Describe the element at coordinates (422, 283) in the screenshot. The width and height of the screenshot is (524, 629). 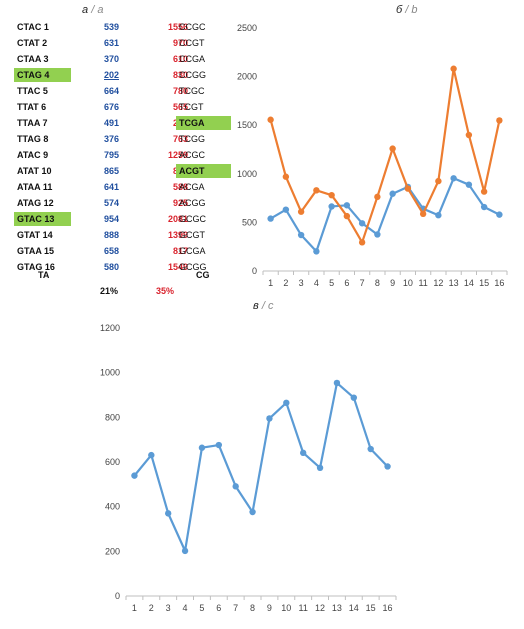
I see `chart-b-x-tick-label: 11` at that location.